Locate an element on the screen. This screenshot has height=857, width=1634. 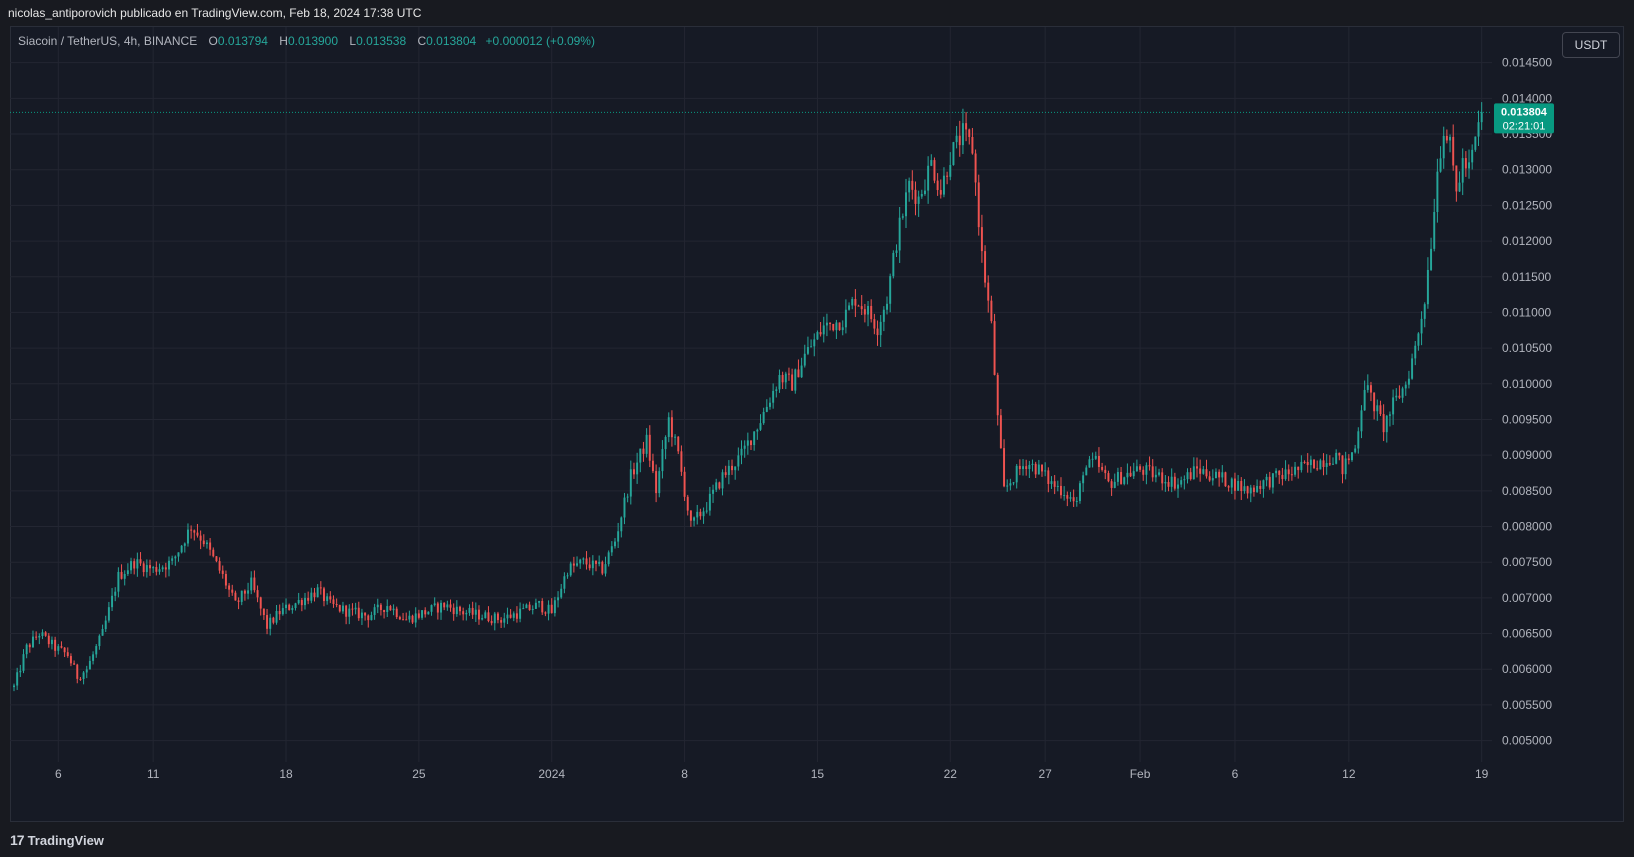
tradingview-logo: 17 TradingView is located at coordinates (57, 840).